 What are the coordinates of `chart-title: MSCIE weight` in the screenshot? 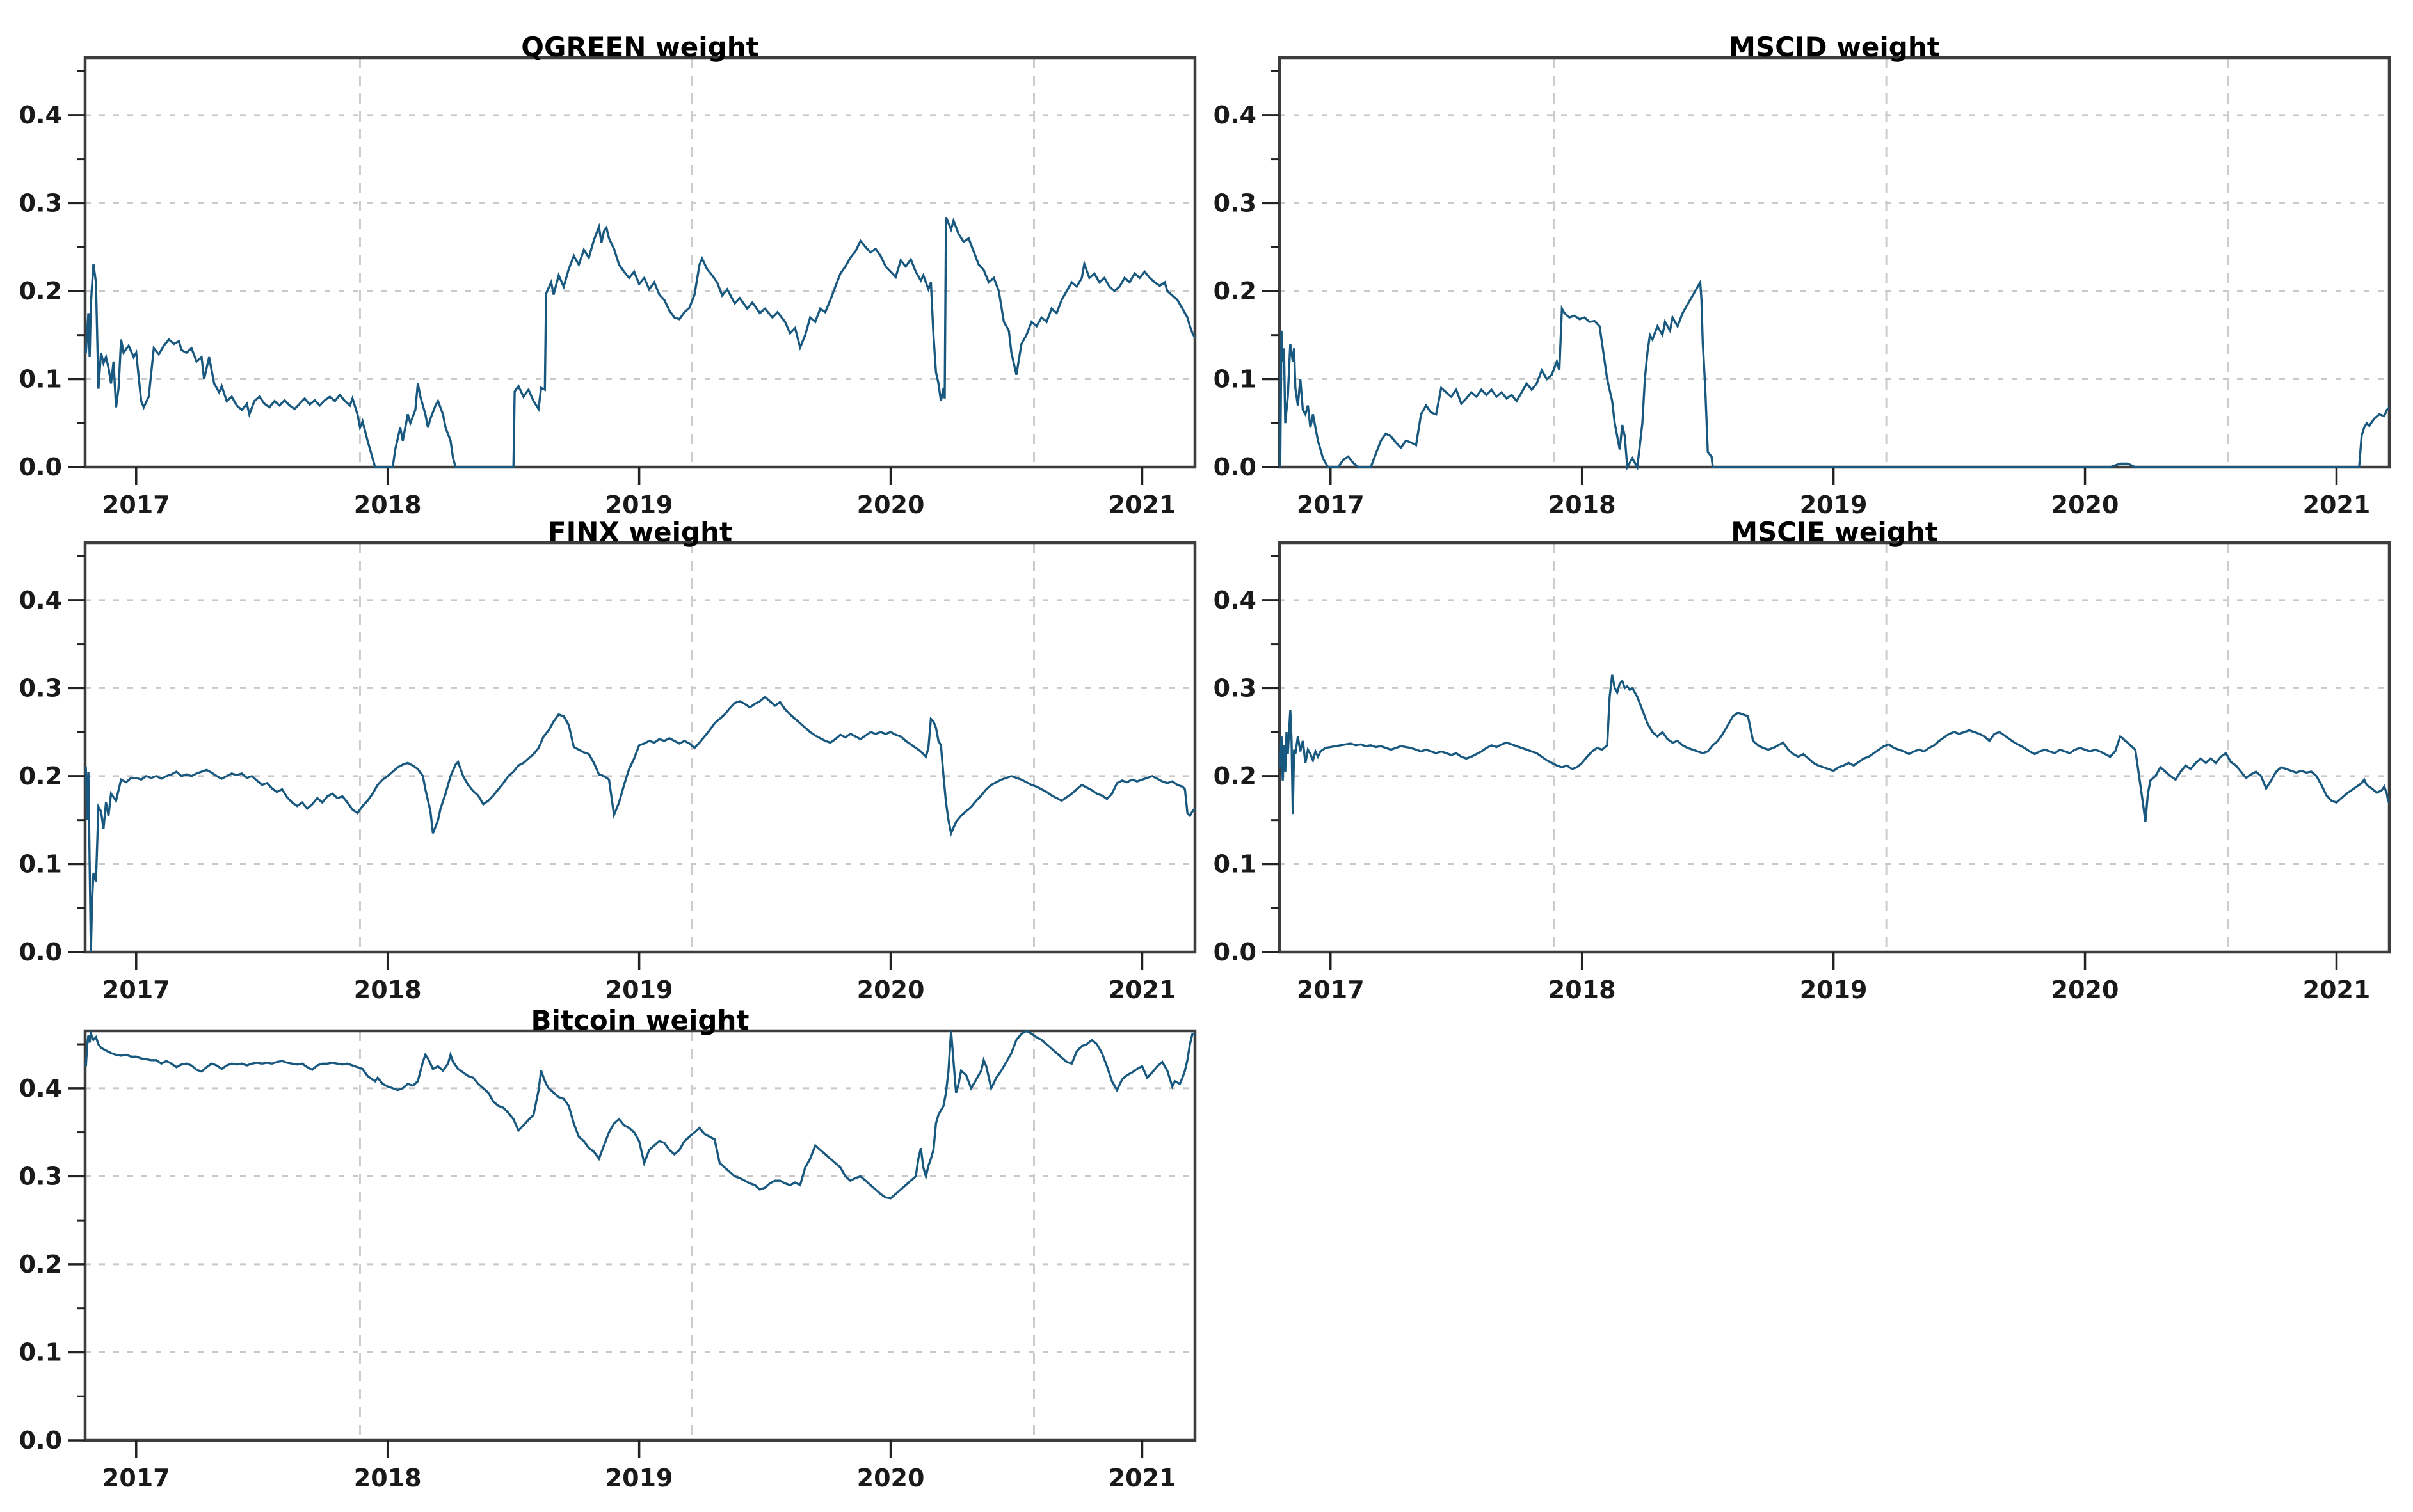 It's located at (1835, 532).